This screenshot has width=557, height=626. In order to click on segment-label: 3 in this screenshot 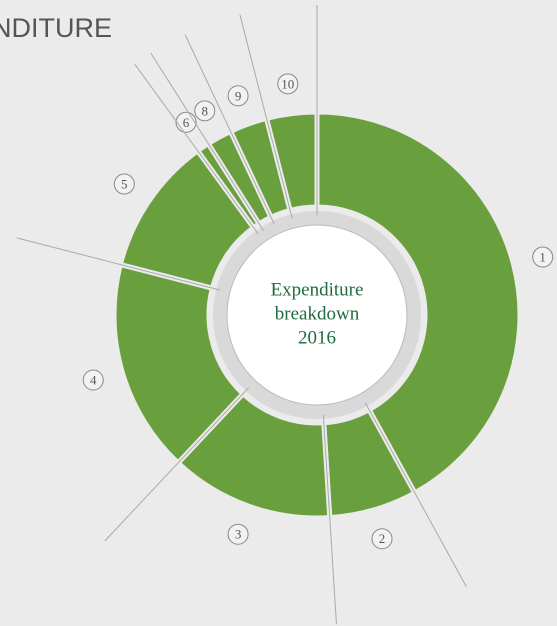, I will do `click(238, 534)`.